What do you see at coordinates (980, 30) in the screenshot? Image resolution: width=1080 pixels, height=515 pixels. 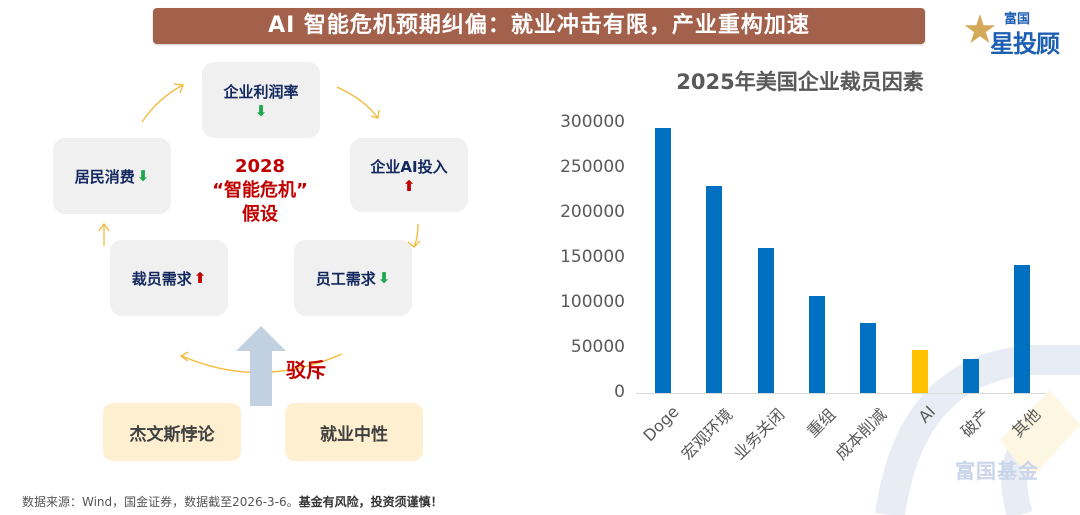 I see `star-icon: ★` at bounding box center [980, 30].